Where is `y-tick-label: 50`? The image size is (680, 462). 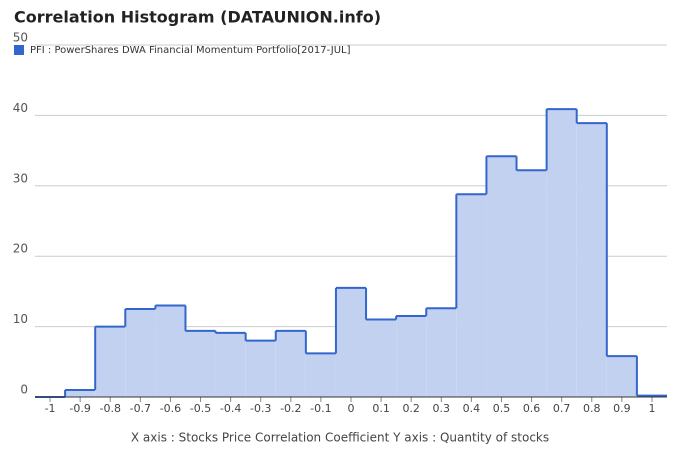 y-tick-label: 50 is located at coordinates (20, 38).